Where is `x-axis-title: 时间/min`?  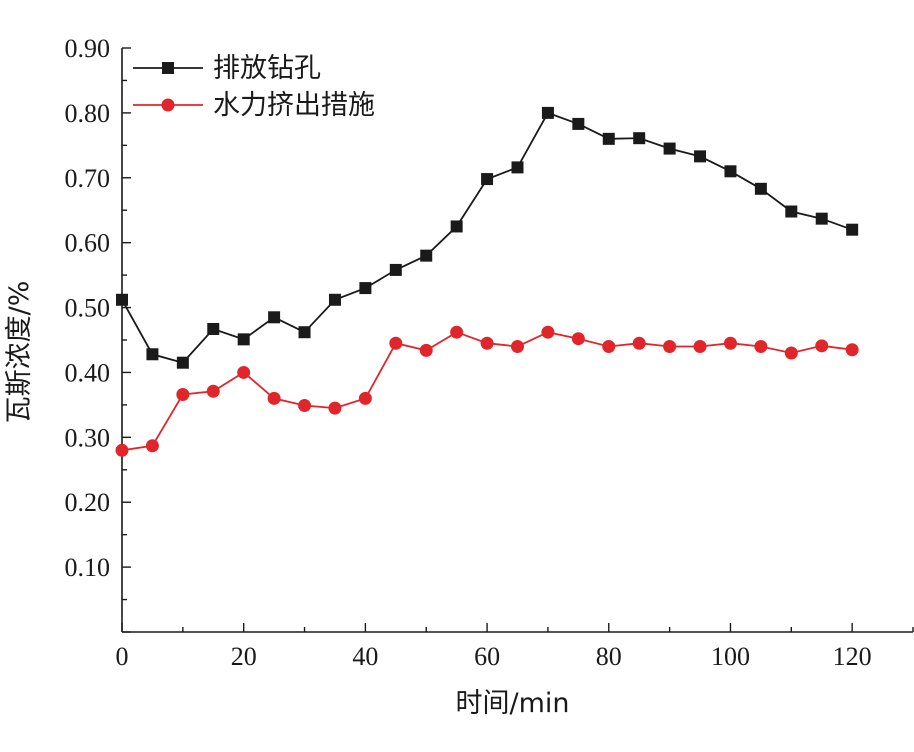 x-axis-title: 时间/min is located at coordinates (512, 703).